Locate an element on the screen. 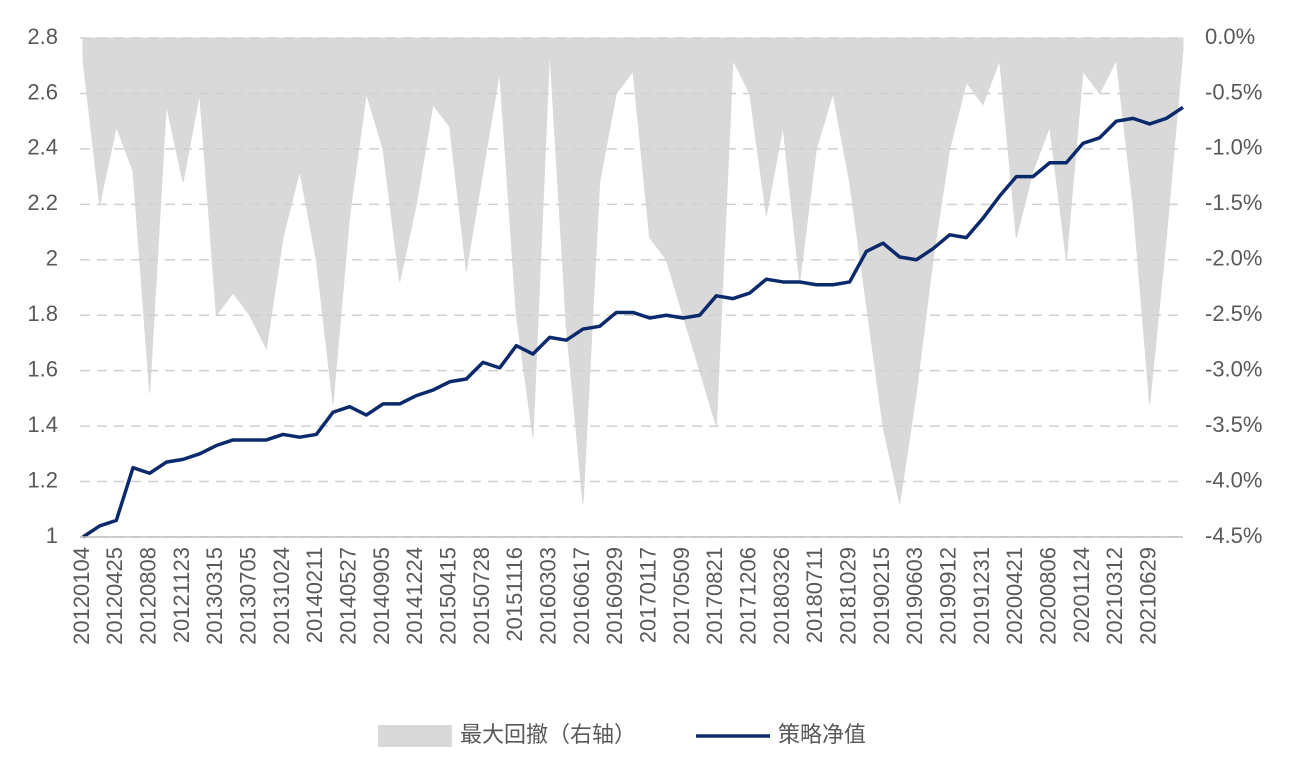 The height and width of the screenshot is (762, 1293). y-tick-label: 1.4 is located at coordinates (42, 424).